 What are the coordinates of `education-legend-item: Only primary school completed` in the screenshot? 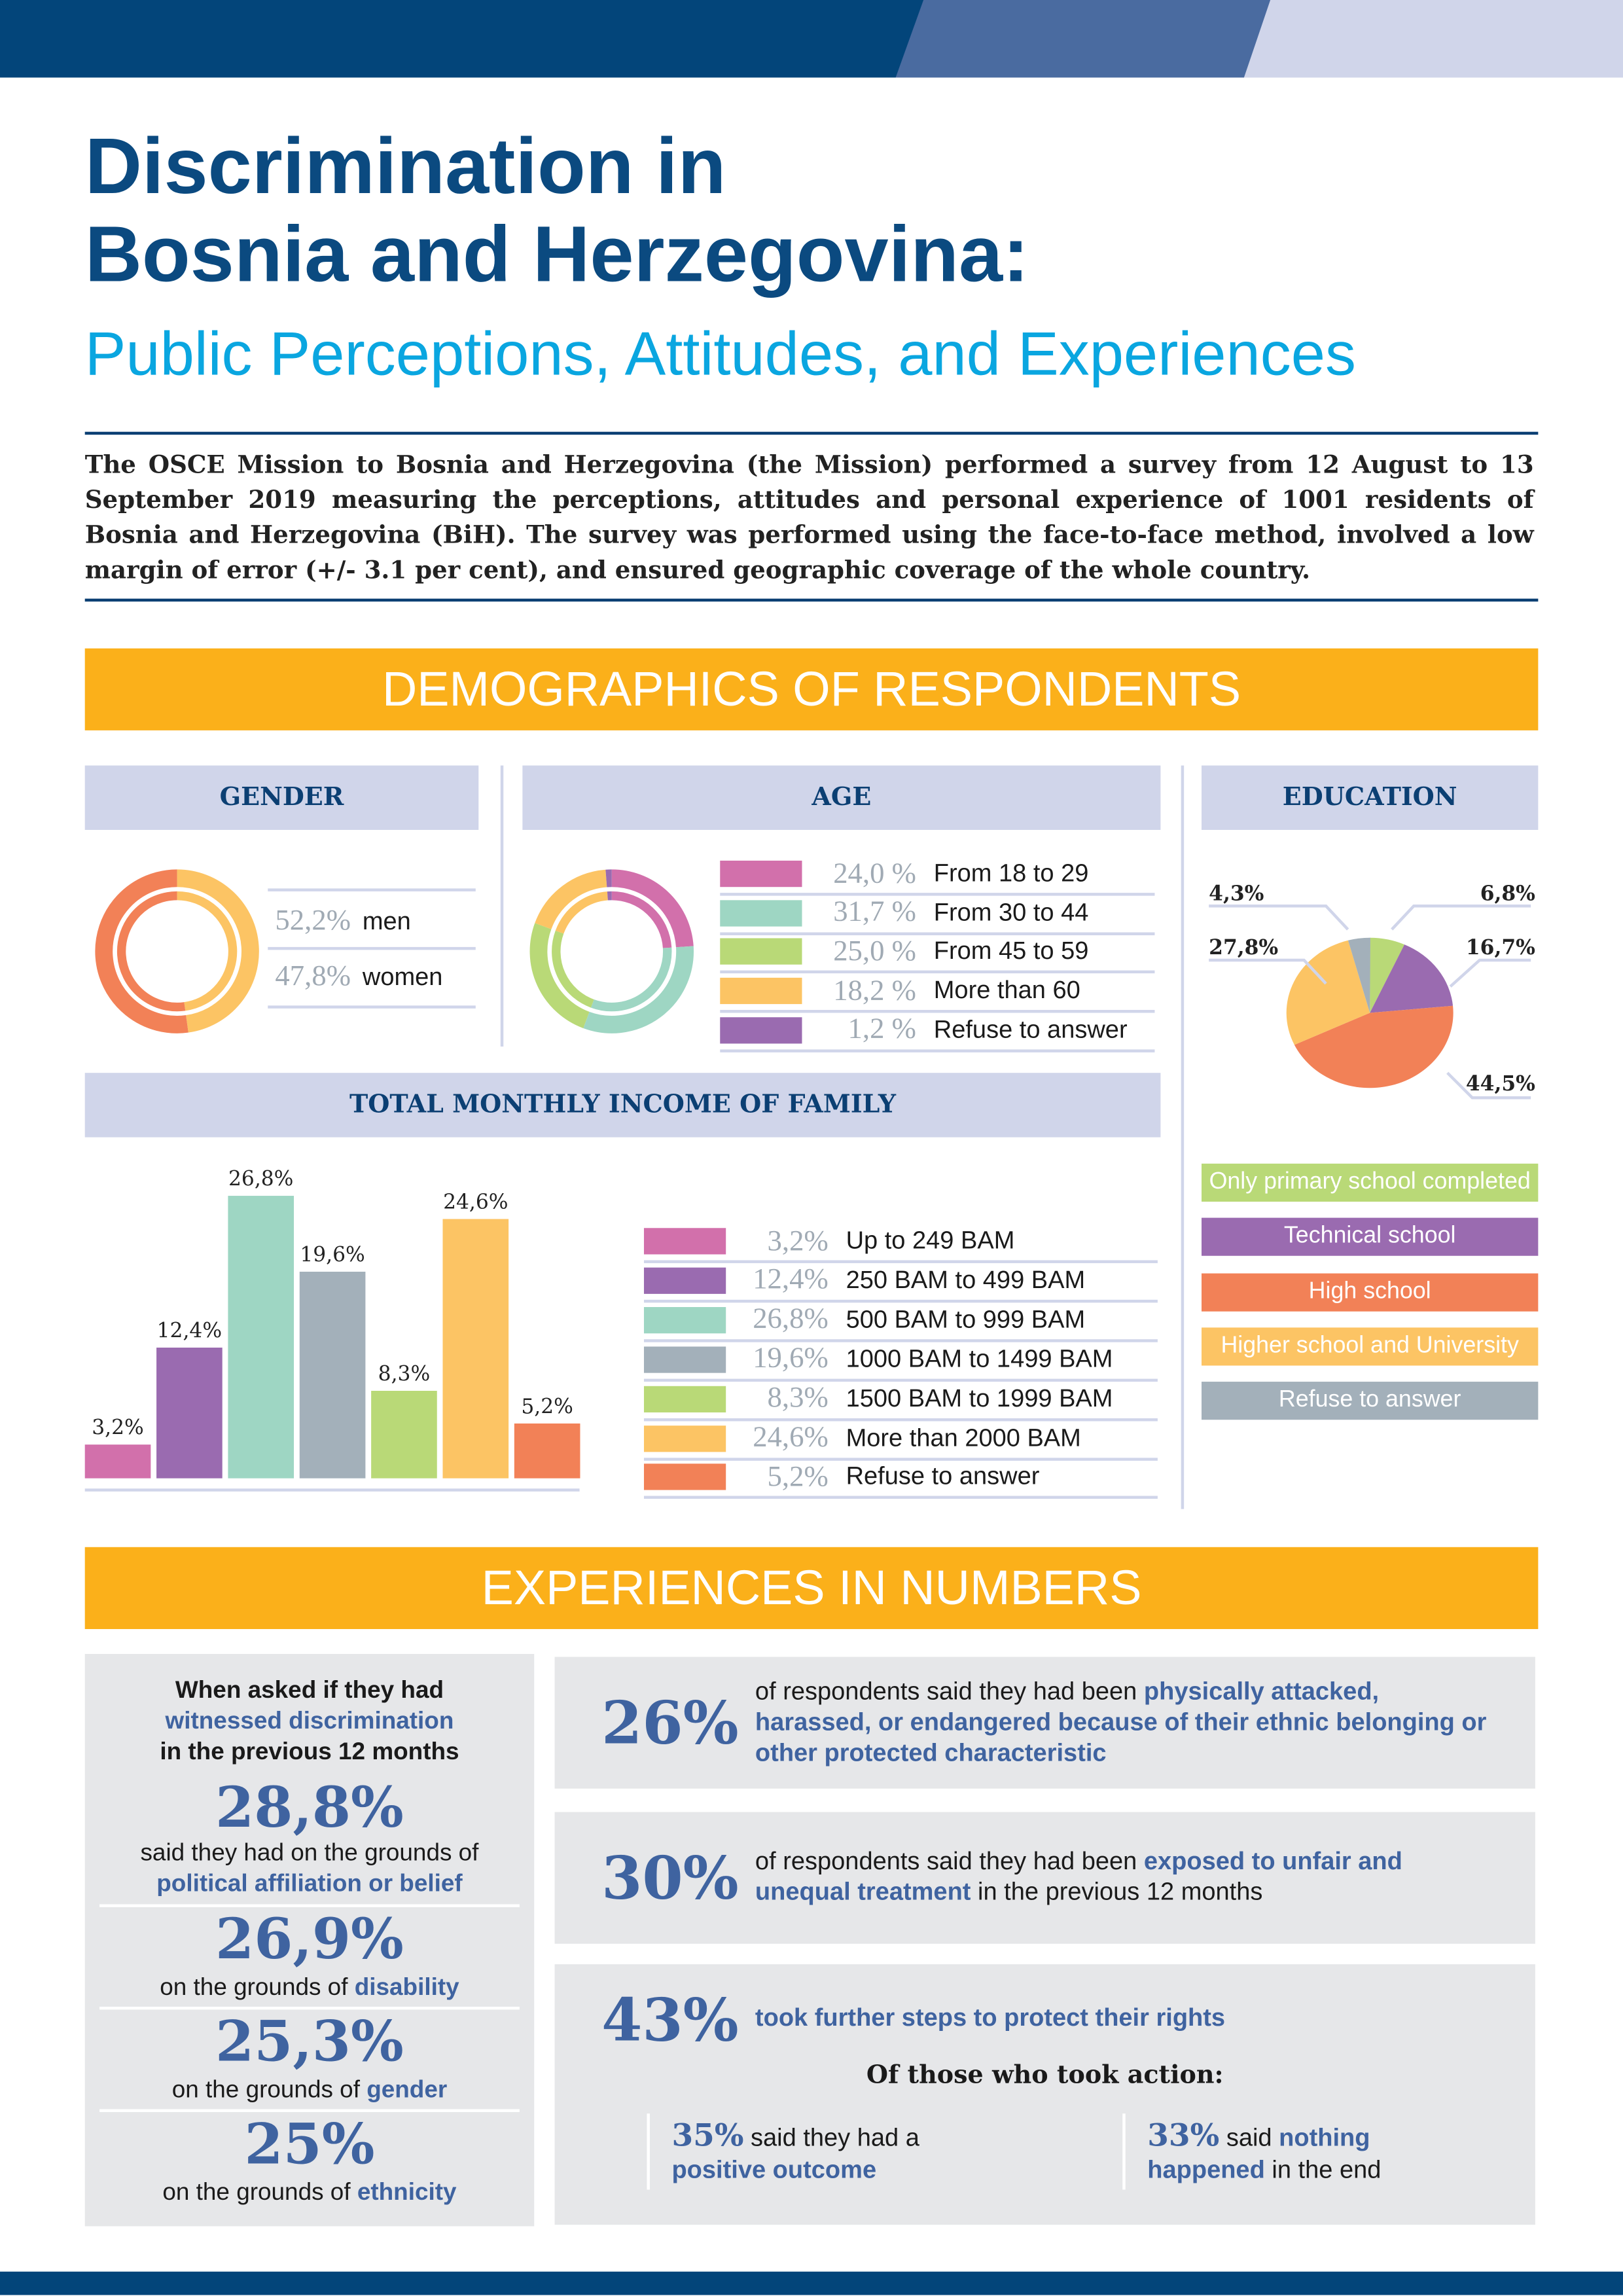 It's located at (1370, 1182).